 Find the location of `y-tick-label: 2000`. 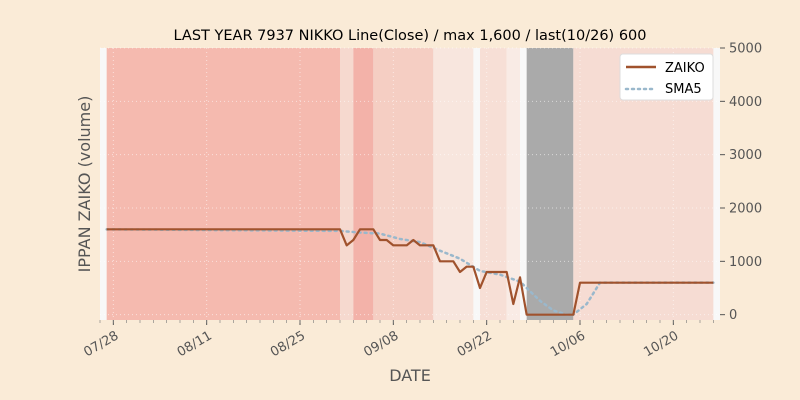

y-tick-label: 2000 is located at coordinates (745, 209).